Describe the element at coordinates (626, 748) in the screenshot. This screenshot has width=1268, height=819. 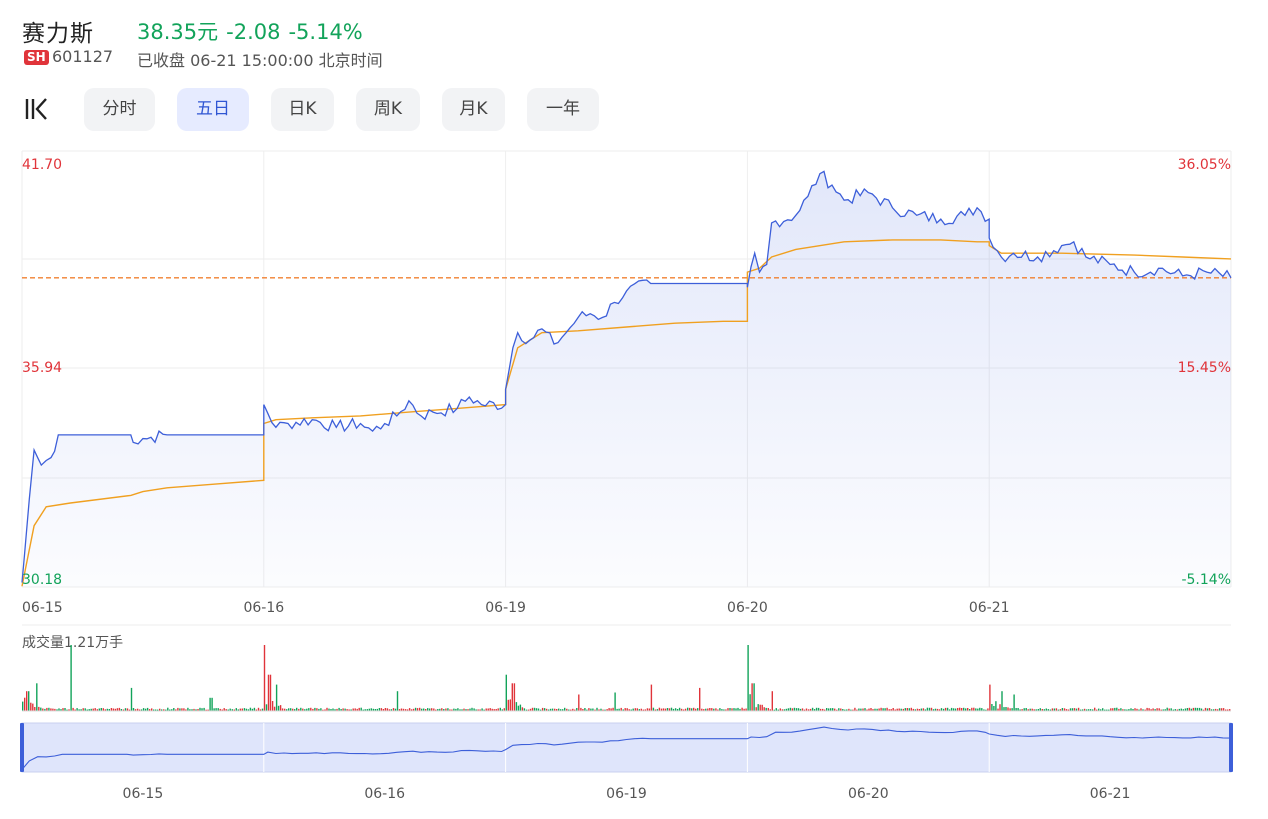
I see `overview-price-line` at that location.